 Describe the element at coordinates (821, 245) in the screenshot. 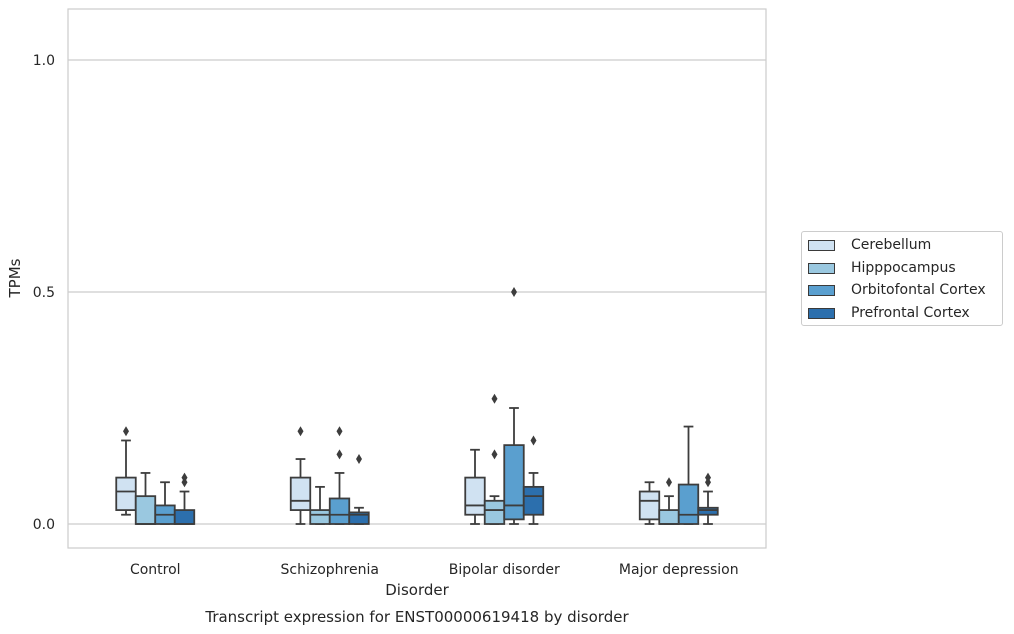

I see `legend-swatch-cerebellum` at that location.